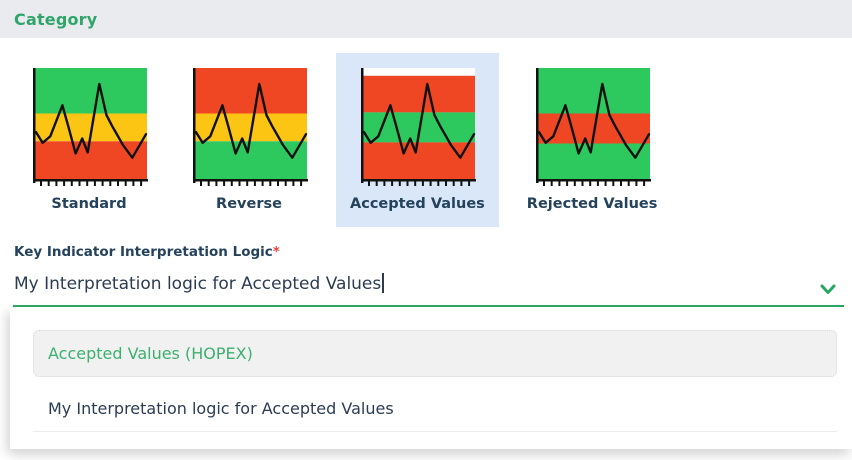  What do you see at coordinates (150, 353) in the screenshot?
I see `dropdown-option-label: Accepted Values (HOPEX)` at bounding box center [150, 353].